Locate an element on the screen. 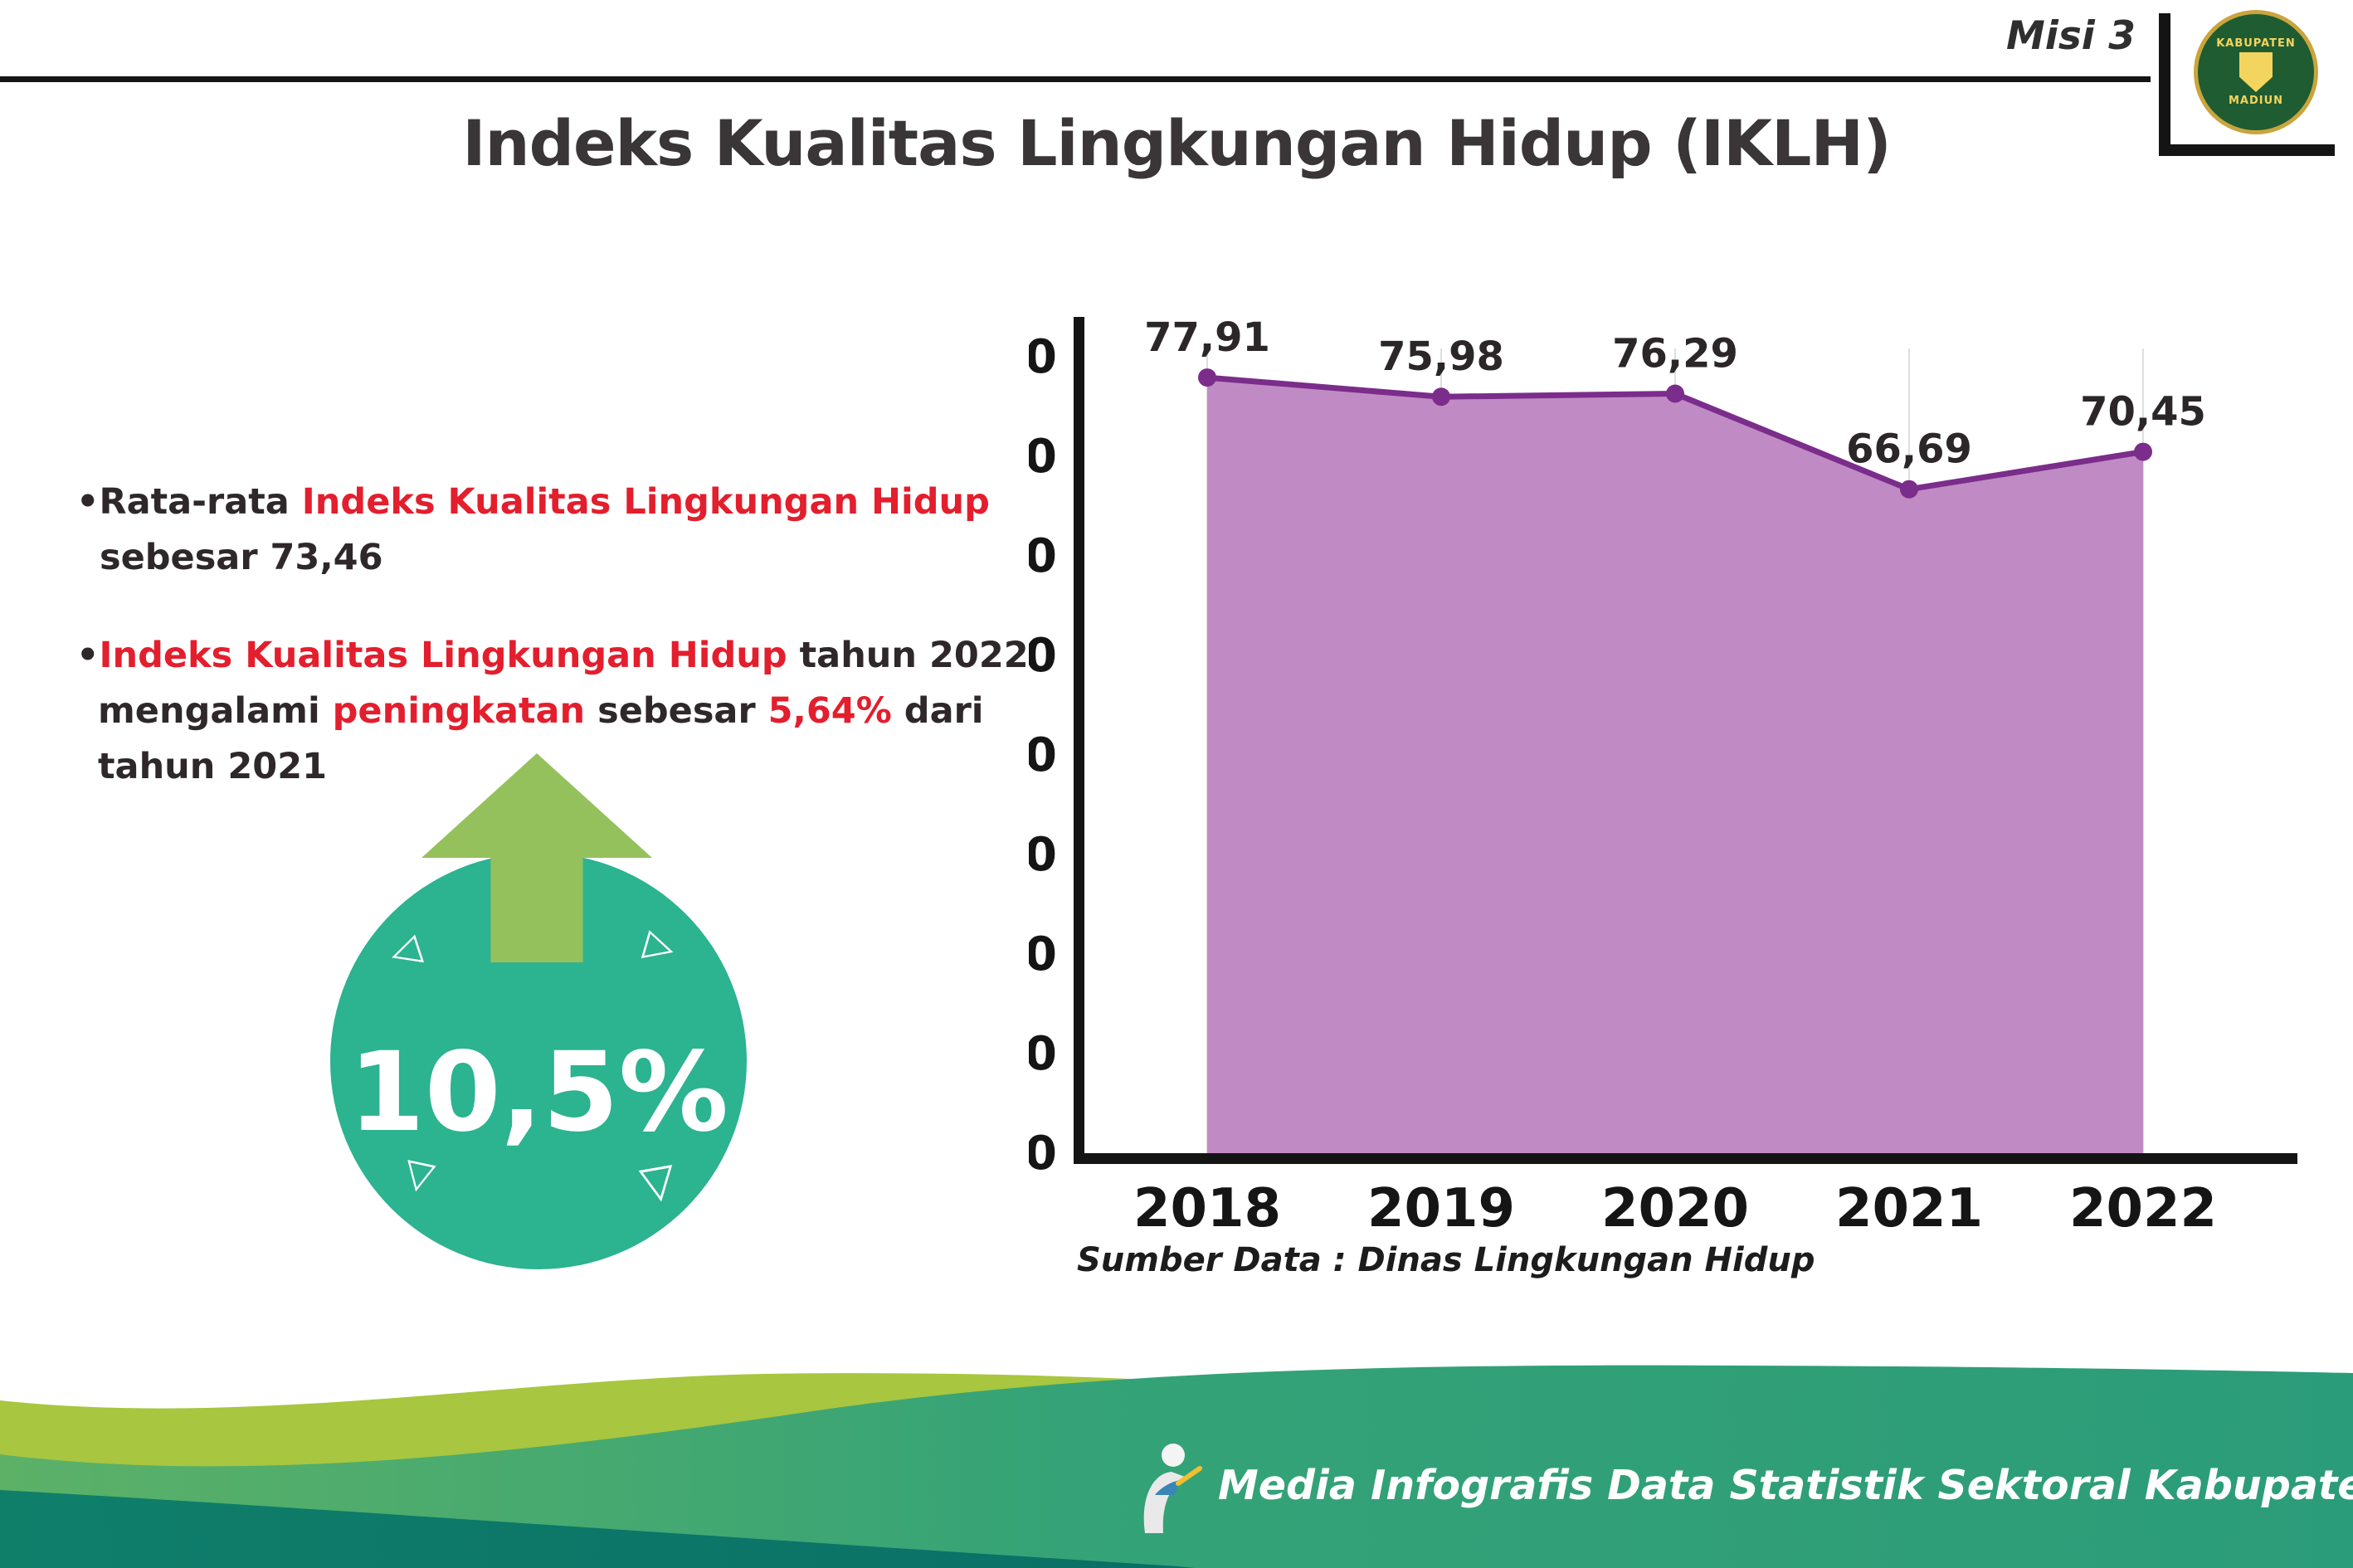 The image size is (2353, 1568). shield-icon is located at coordinates (2256, 72).